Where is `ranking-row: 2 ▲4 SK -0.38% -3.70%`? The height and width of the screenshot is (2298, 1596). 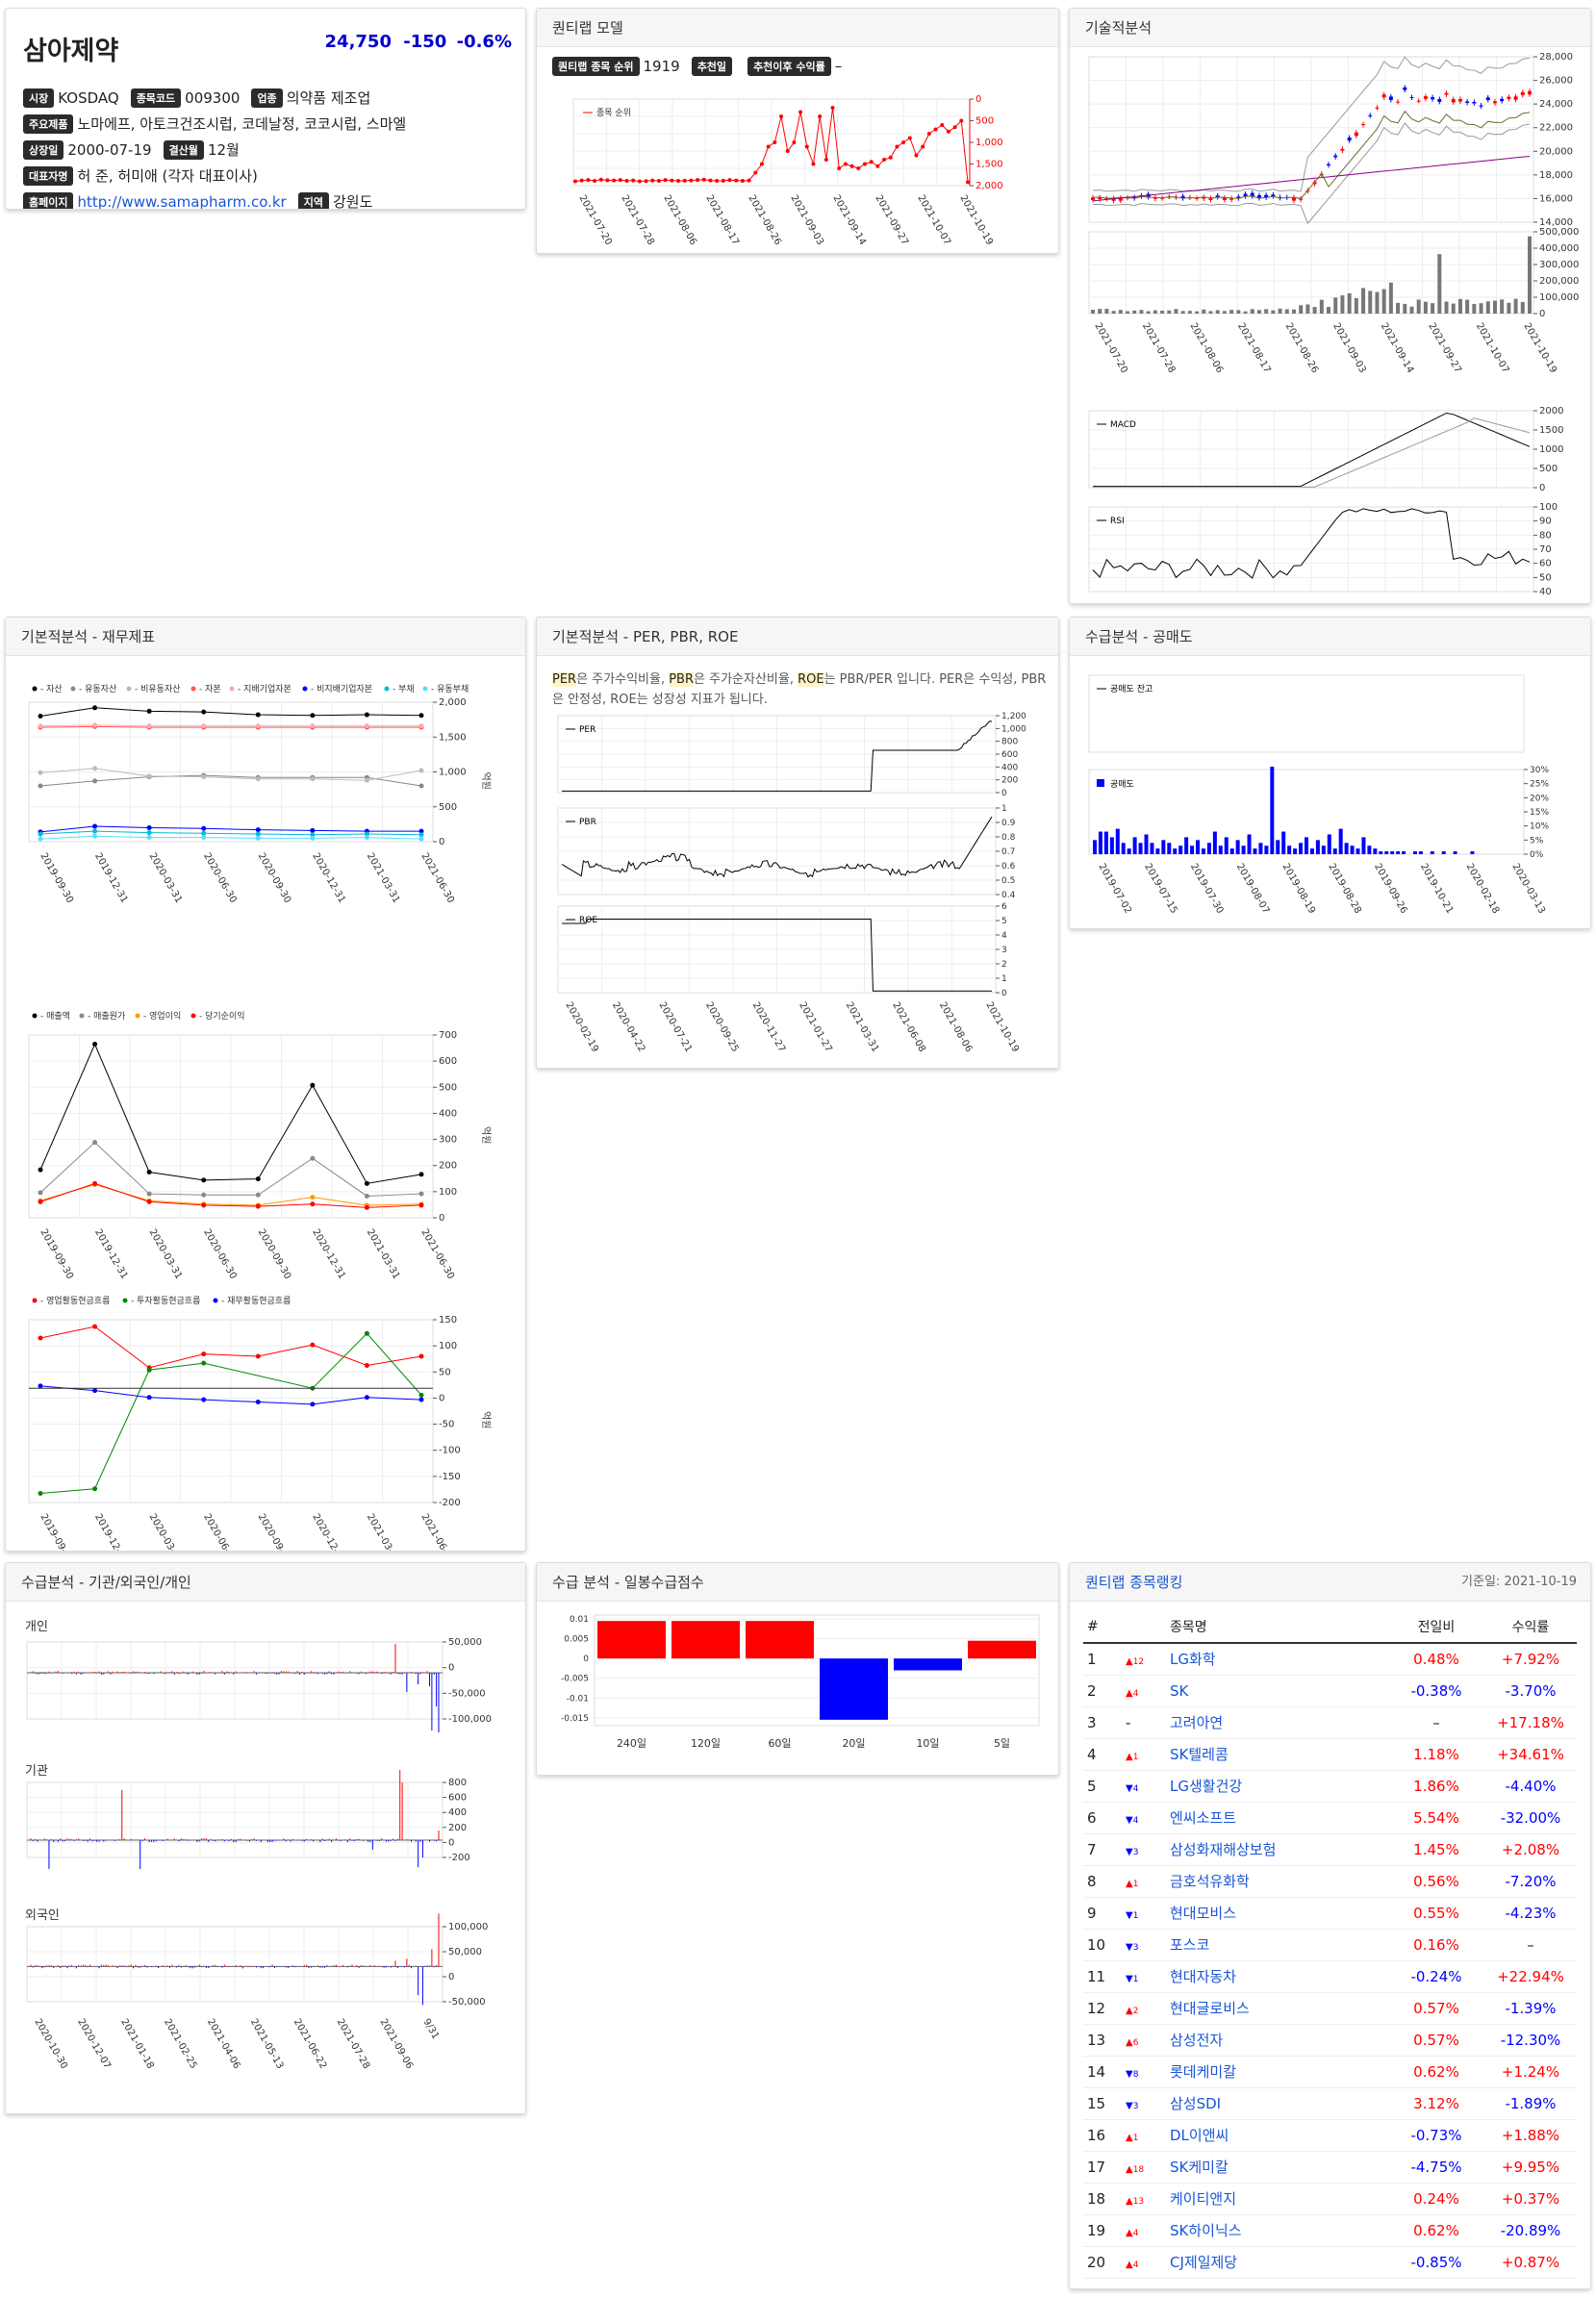 ranking-row: 2 ▲4 SK -0.38% -3.70% is located at coordinates (1330, 1691).